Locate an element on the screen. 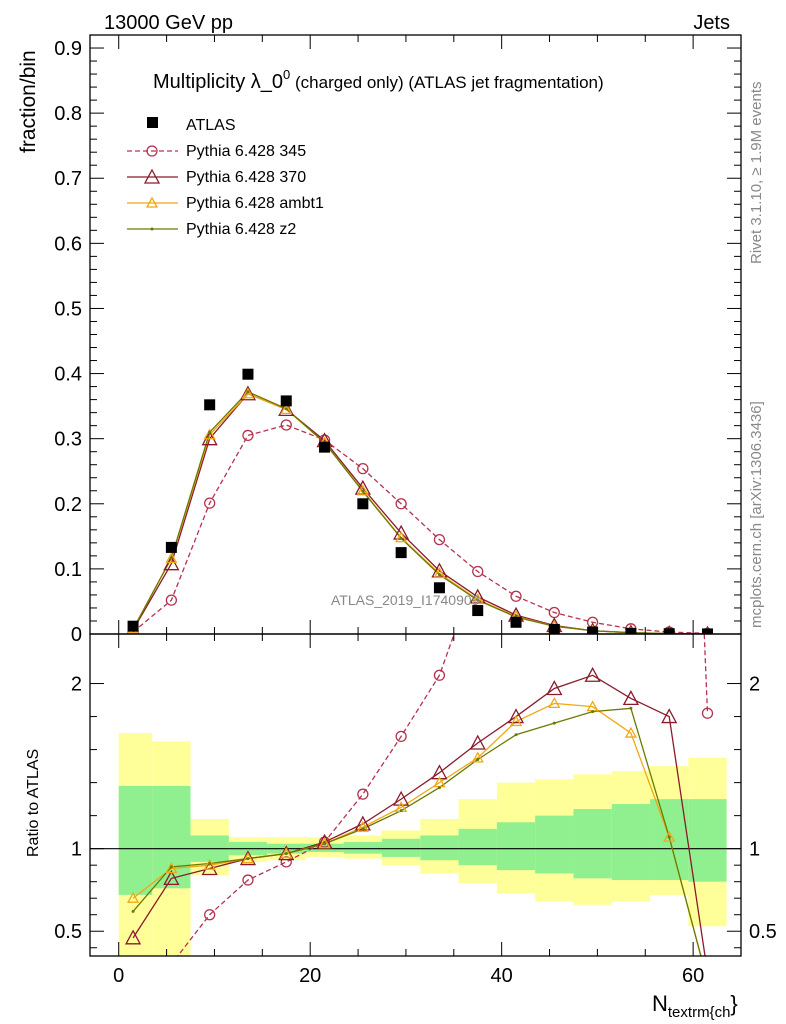 The width and height of the screenshot is (786, 1024). x-tick-label: 40 is located at coordinates (502, 976).